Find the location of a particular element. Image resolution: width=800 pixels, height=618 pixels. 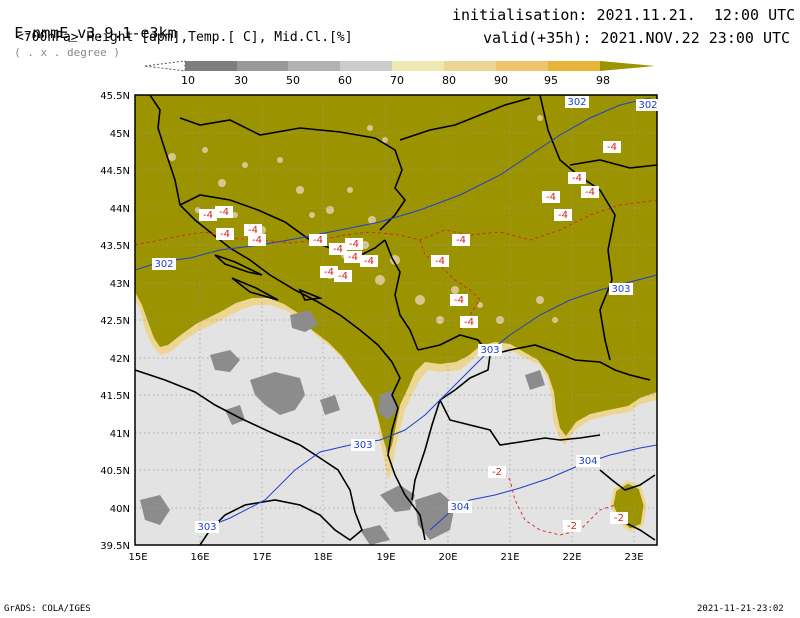

model-name: F-nmmE_v3.9.1-e3km is located at coordinates (95, 33).